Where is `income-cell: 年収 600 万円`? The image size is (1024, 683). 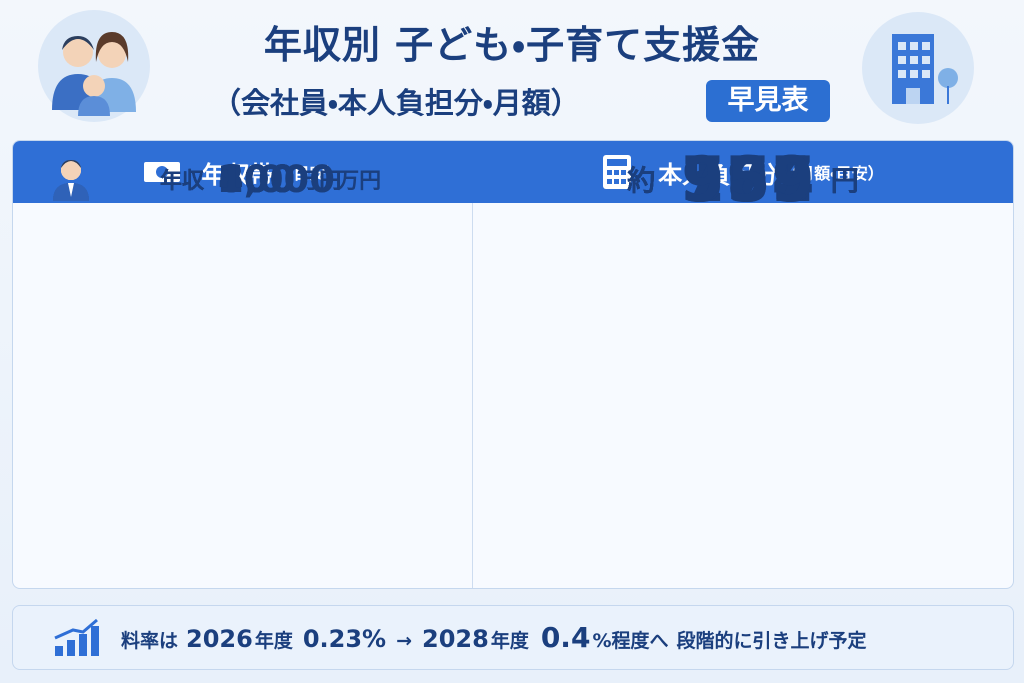
income-cell: 年収 600 万円 is located at coordinates (250, 179).